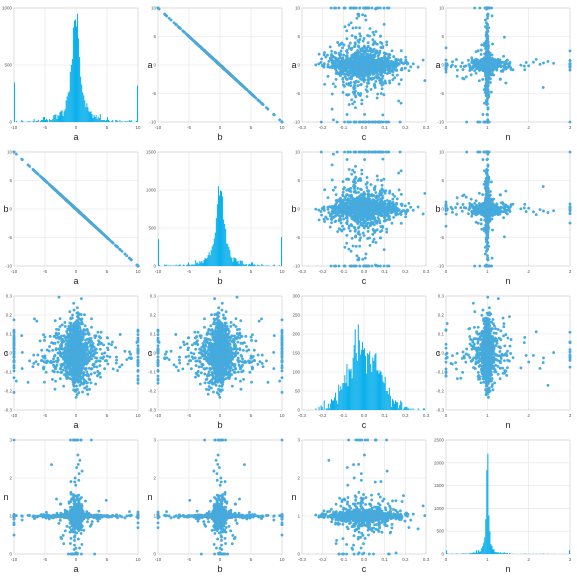  I want to click on x-tick-label: 0, so click(446, 127).